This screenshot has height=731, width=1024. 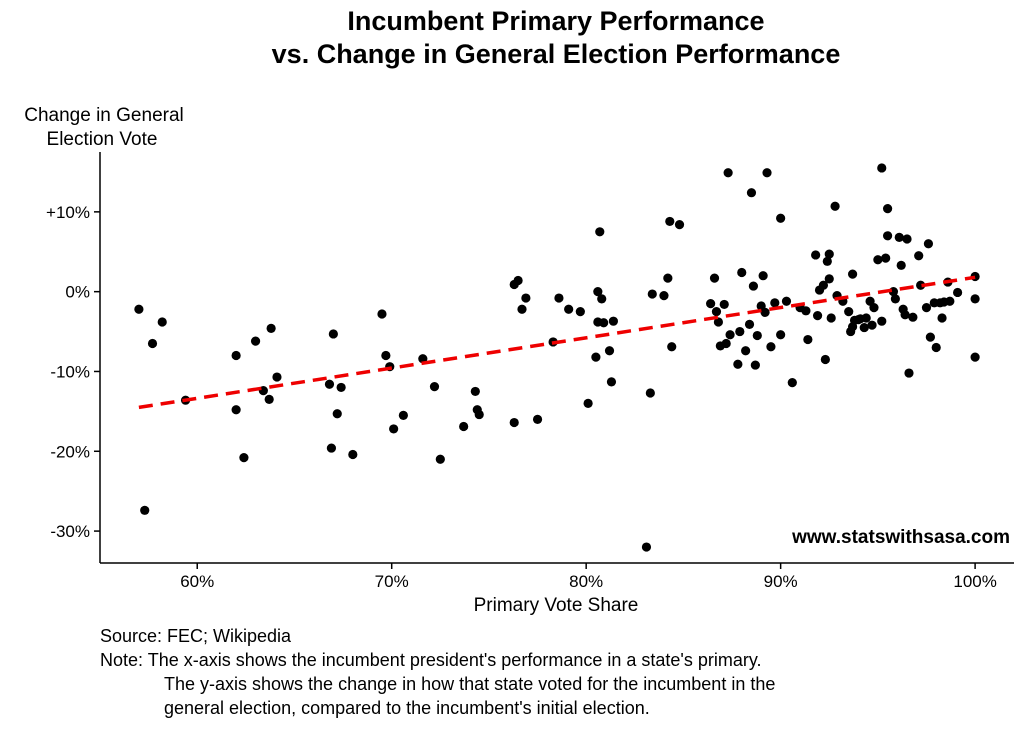 What do you see at coordinates (70, 531) in the screenshot?
I see `y-tick-label: -30%` at bounding box center [70, 531].